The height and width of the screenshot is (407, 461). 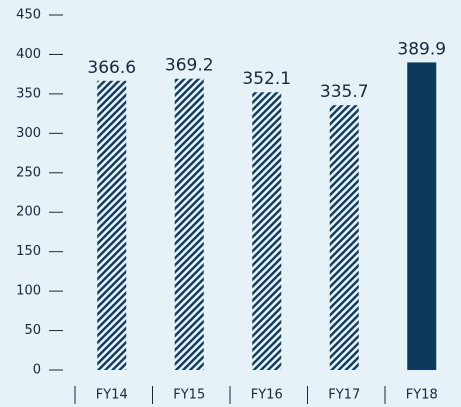 I want to click on x-tick-label: FY18, so click(x=422, y=395).